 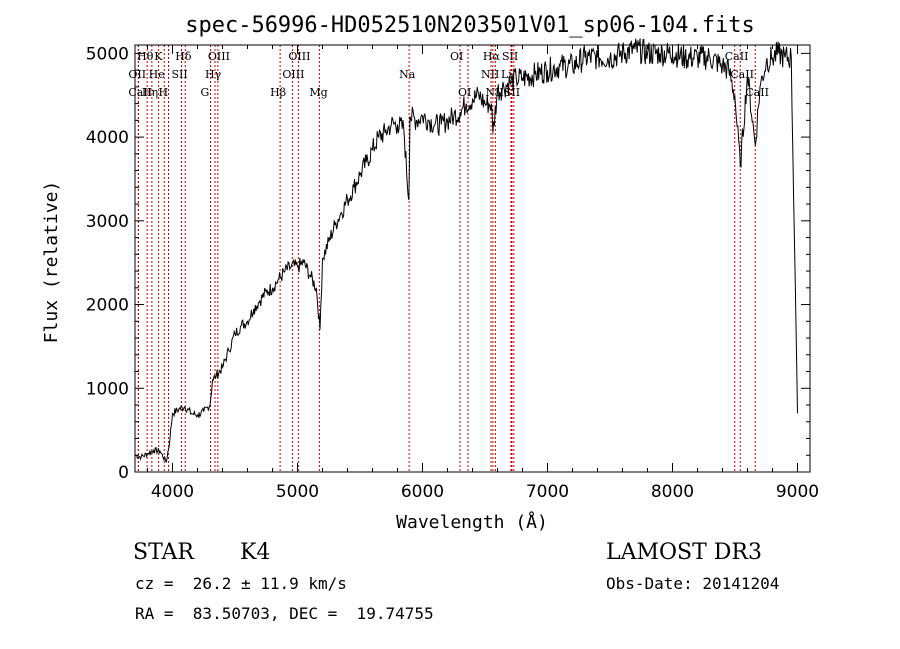 I want to click on line-label-13: OIII, so click(x=299, y=56).